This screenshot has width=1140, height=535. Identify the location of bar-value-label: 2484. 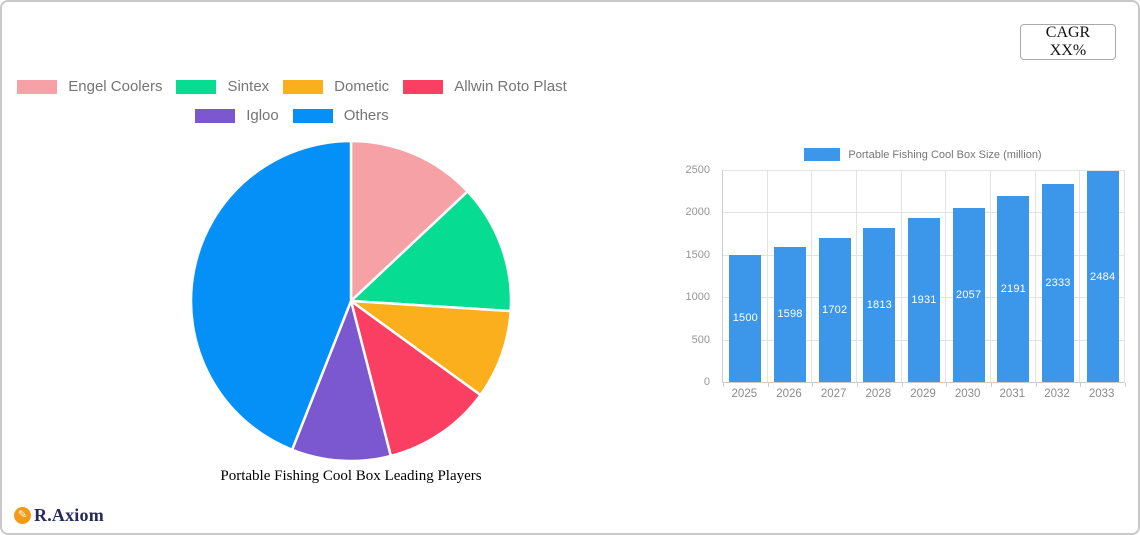
(1103, 276).